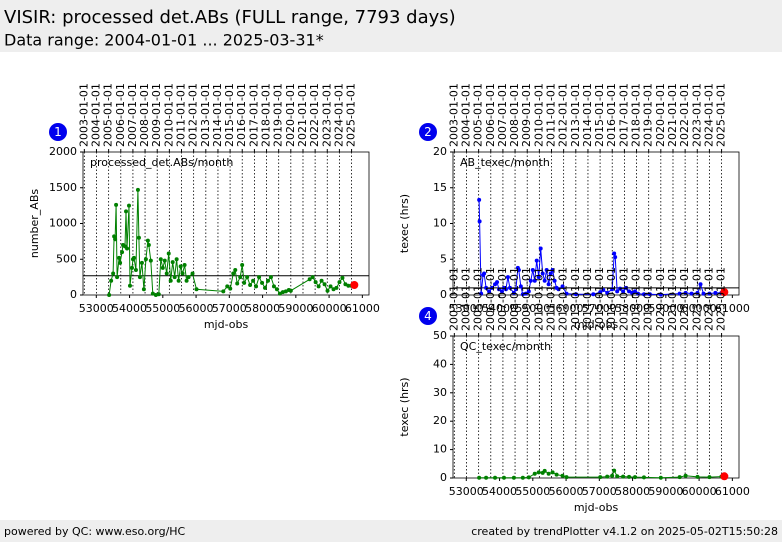  Describe the element at coordinates (551, 115) in the screenshot. I see `top-tick-label: 2011-01-01` at that location.